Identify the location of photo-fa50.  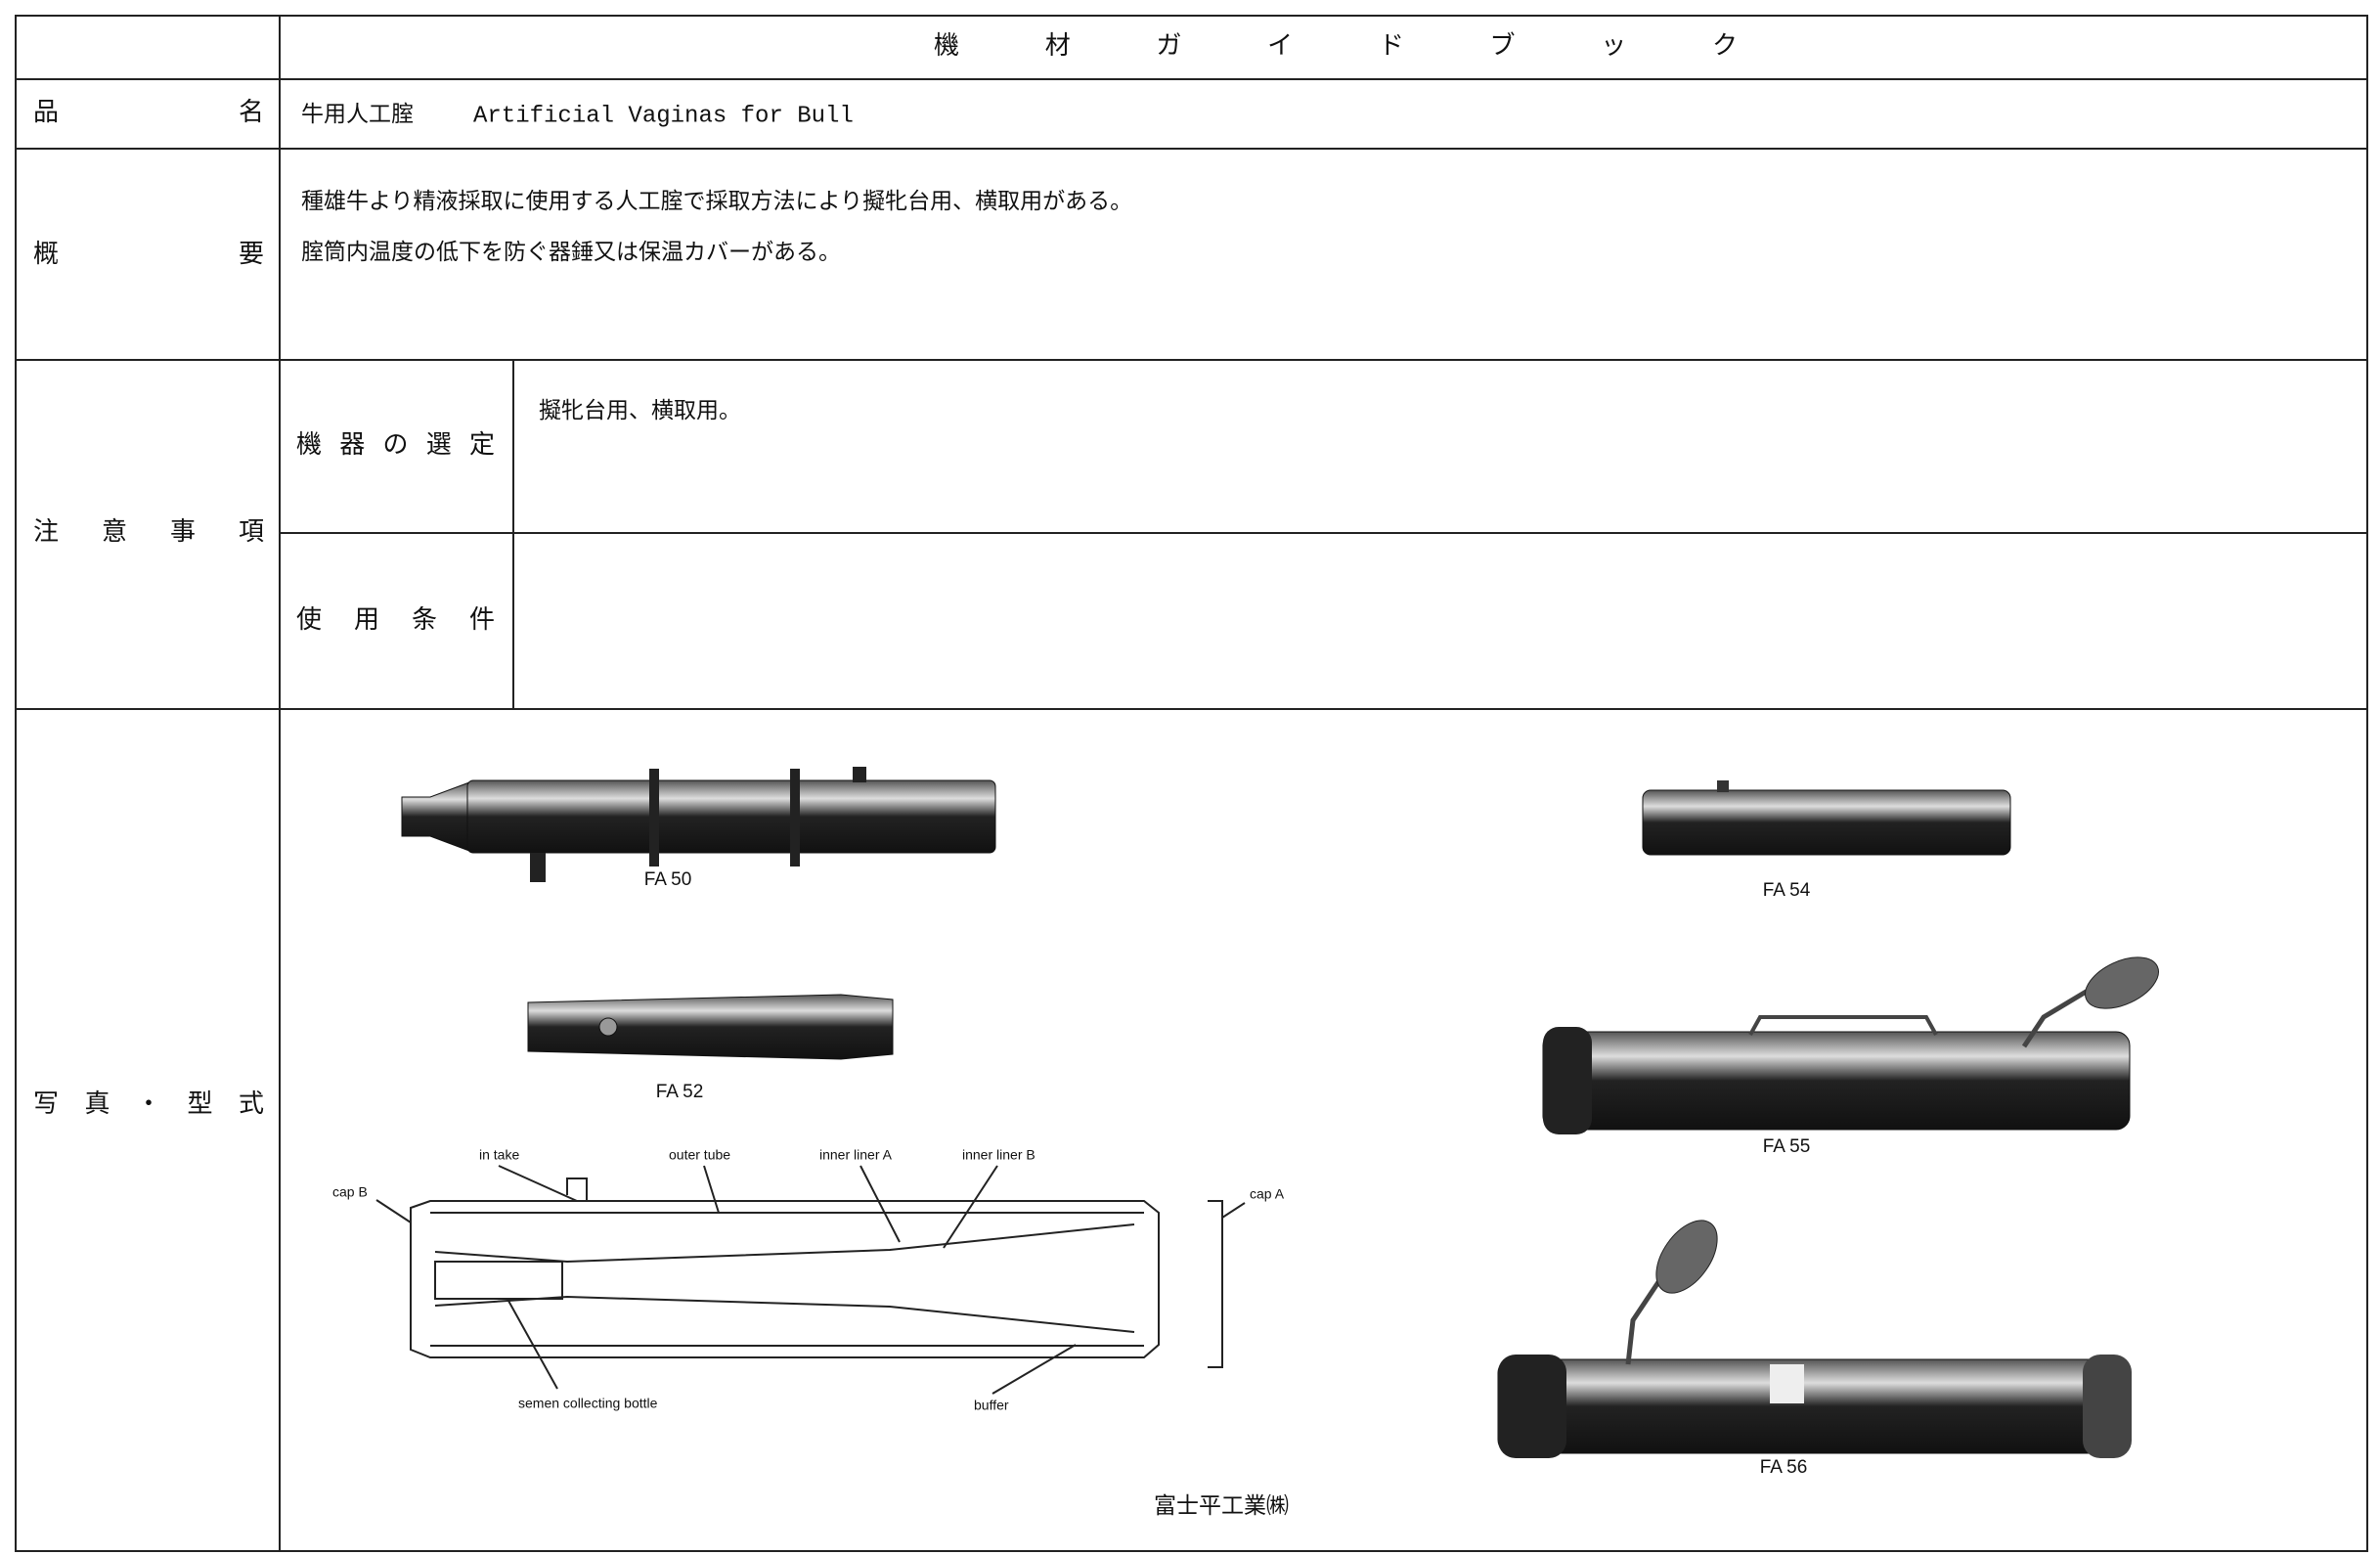
(698, 824).